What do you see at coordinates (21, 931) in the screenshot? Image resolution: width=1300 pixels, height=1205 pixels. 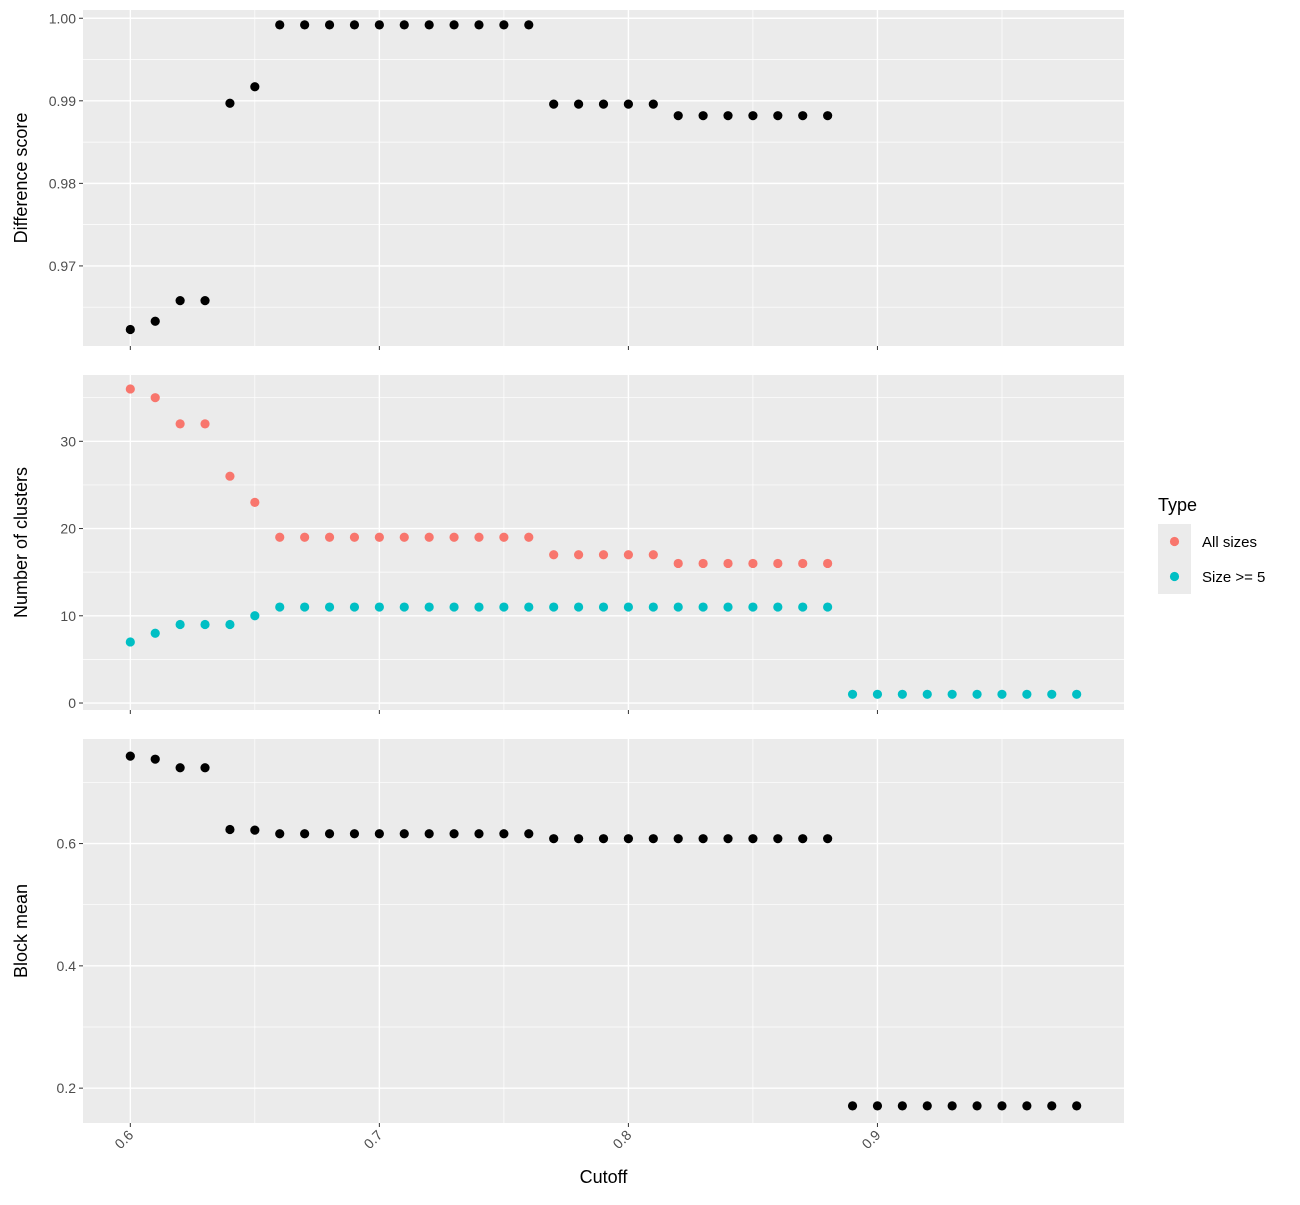 I see `y-axis-label: Block mean` at bounding box center [21, 931].